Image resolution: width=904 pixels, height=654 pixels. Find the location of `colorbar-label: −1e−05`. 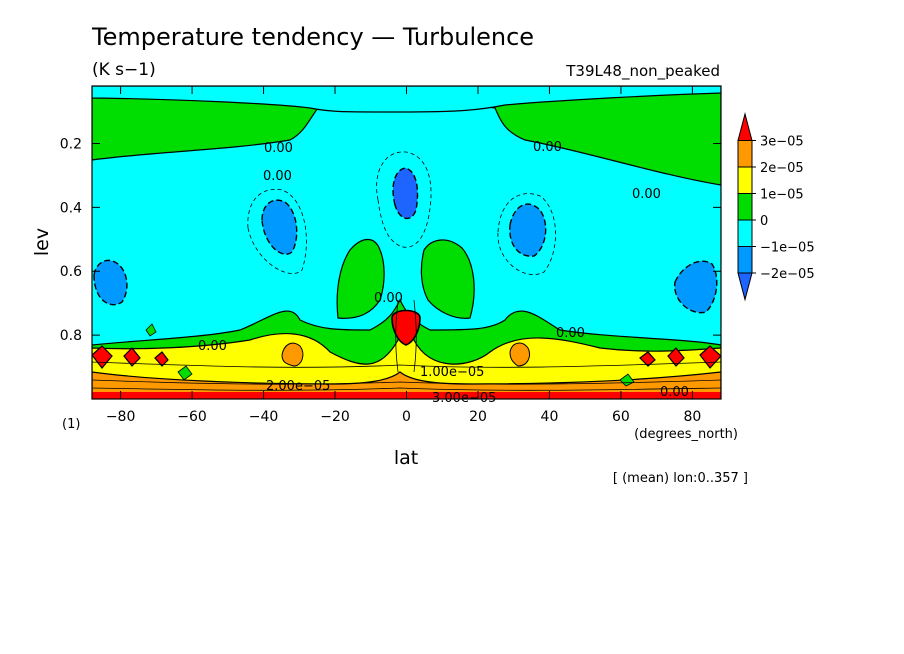

colorbar-label: −1e−05 is located at coordinates (787, 248).